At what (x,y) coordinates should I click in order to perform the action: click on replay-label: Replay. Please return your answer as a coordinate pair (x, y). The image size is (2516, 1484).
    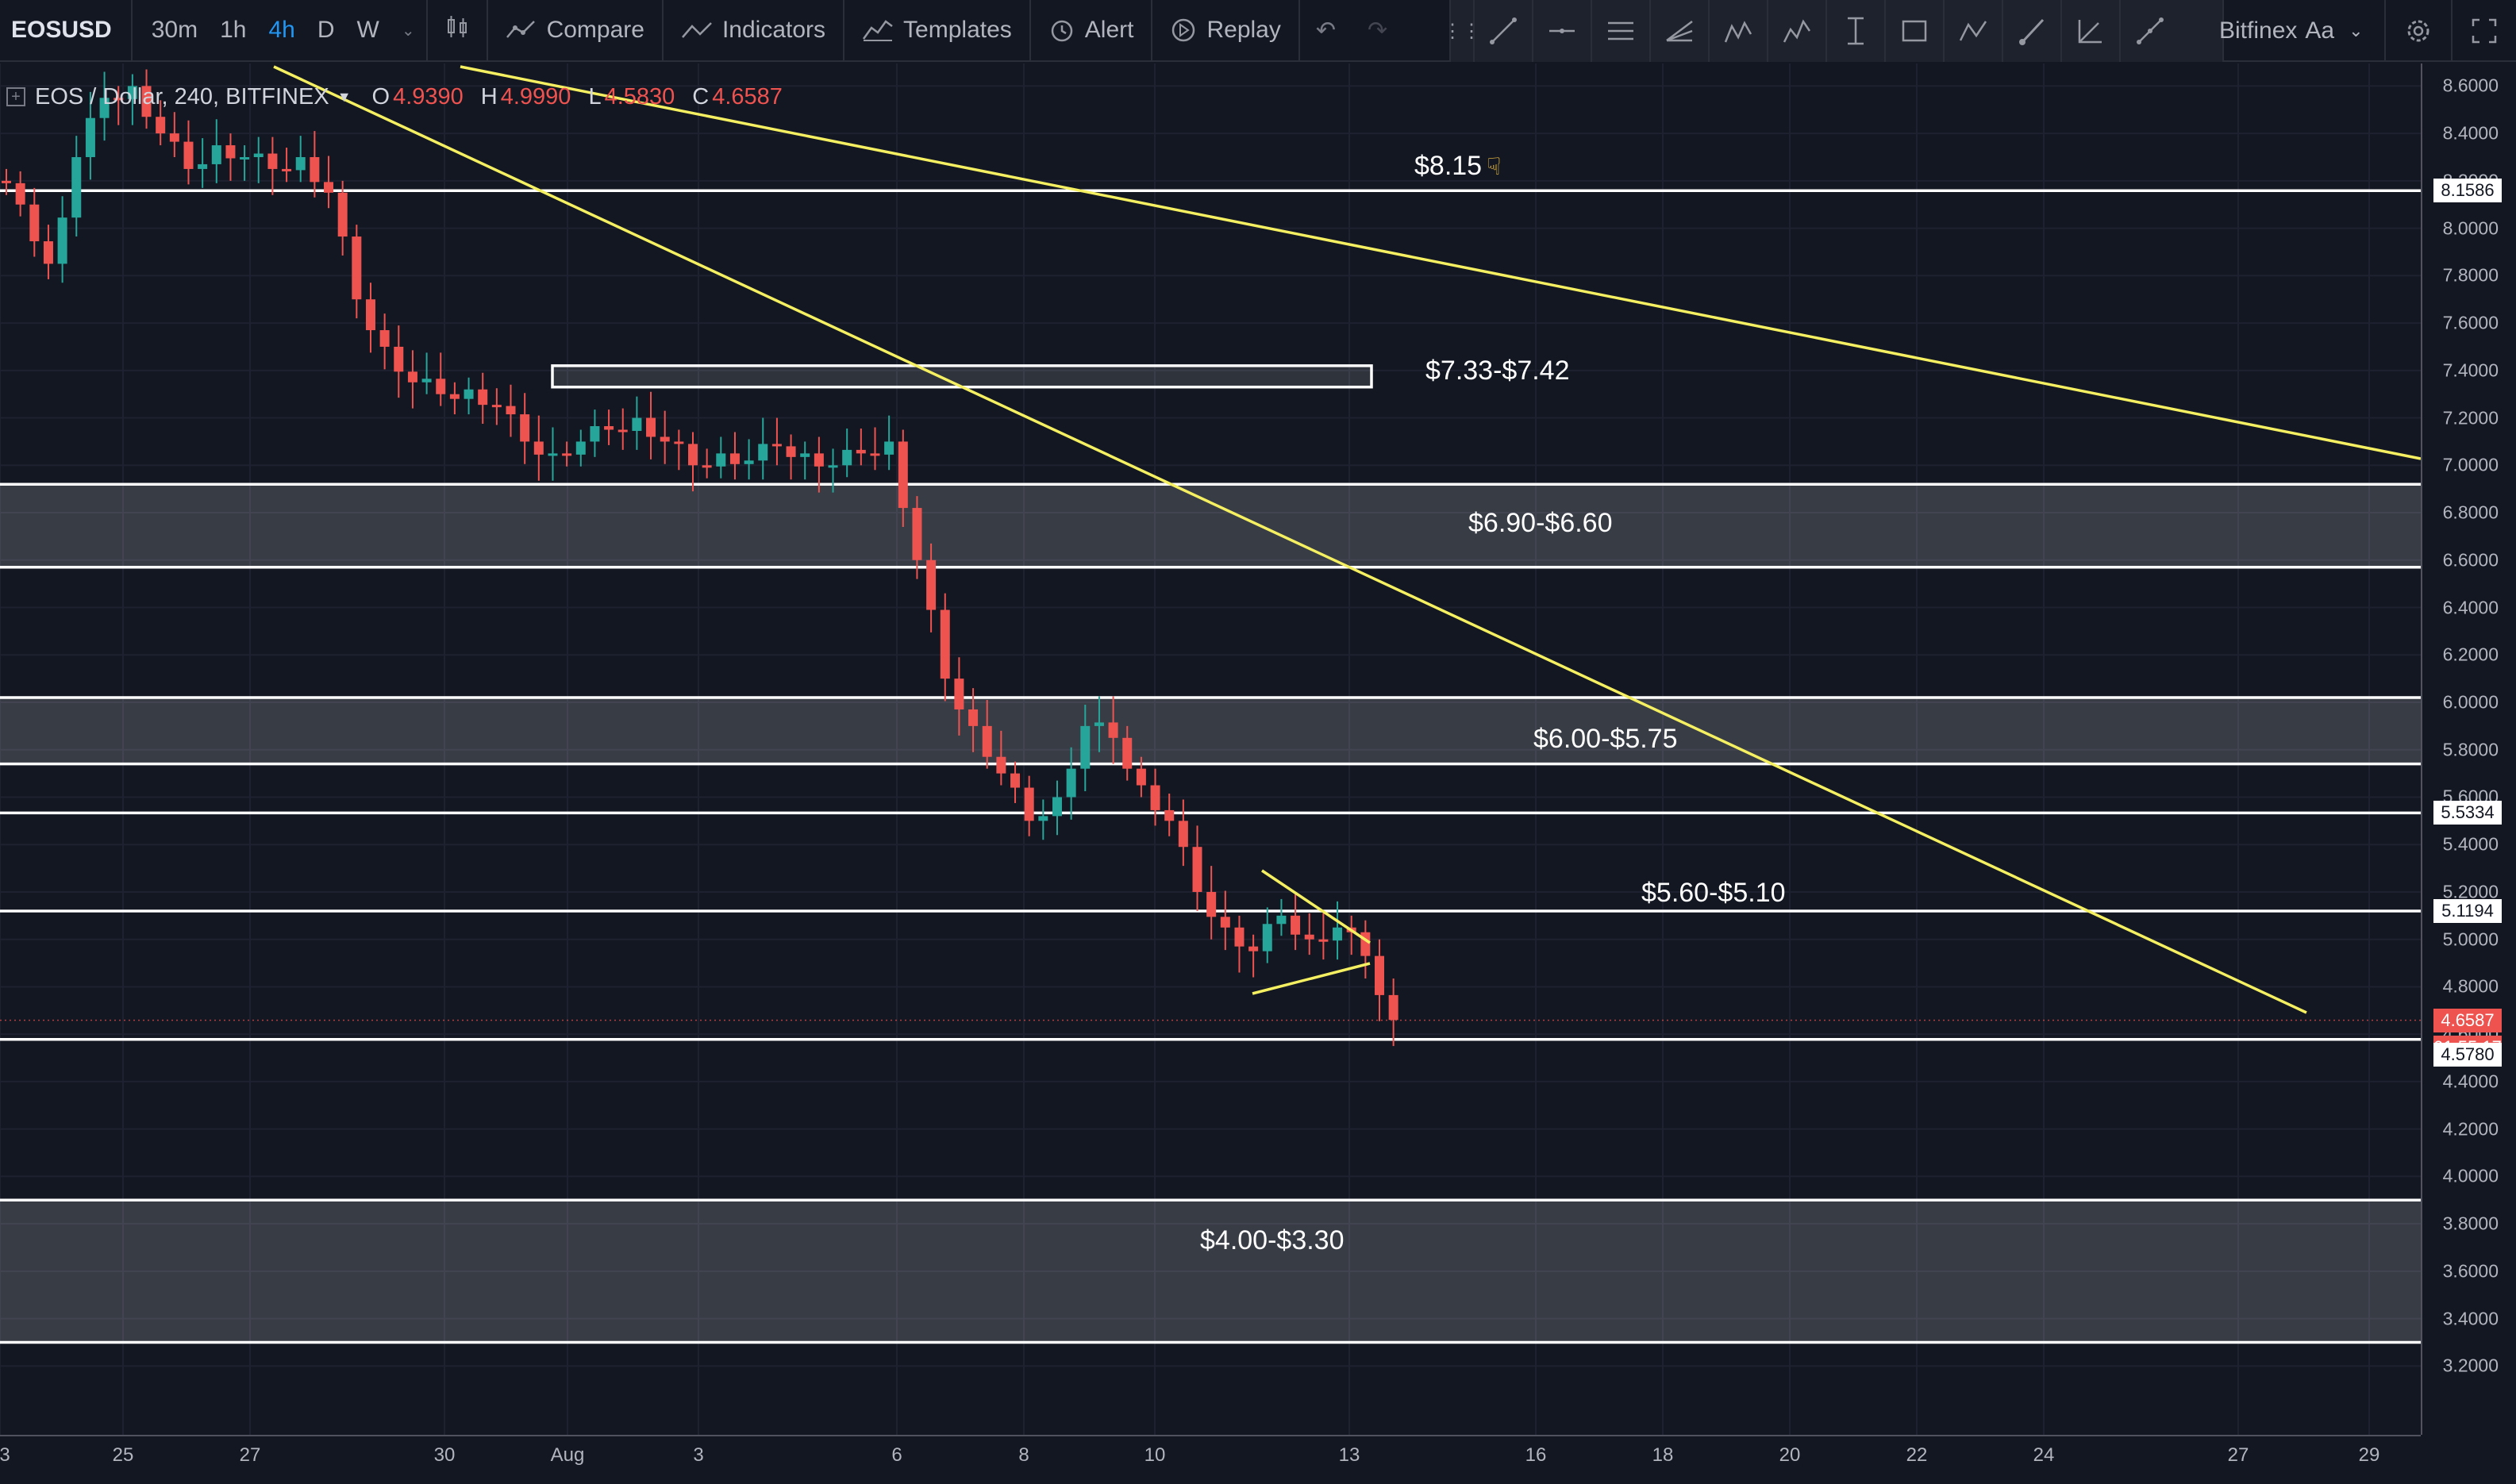
    Looking at the image, I should click on (1243, 30).